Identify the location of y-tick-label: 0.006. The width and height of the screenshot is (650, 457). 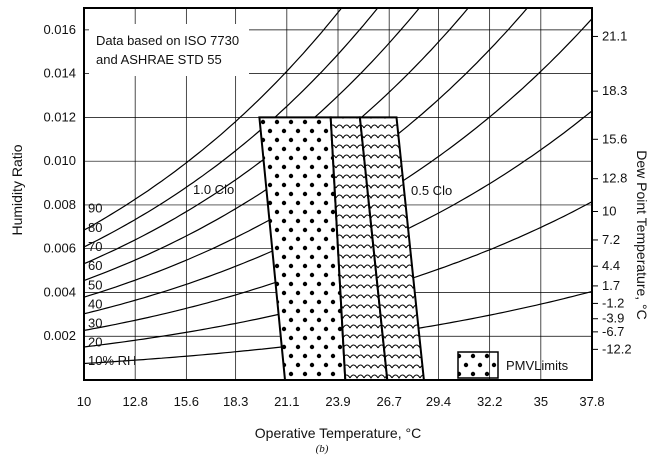
(59, 248).